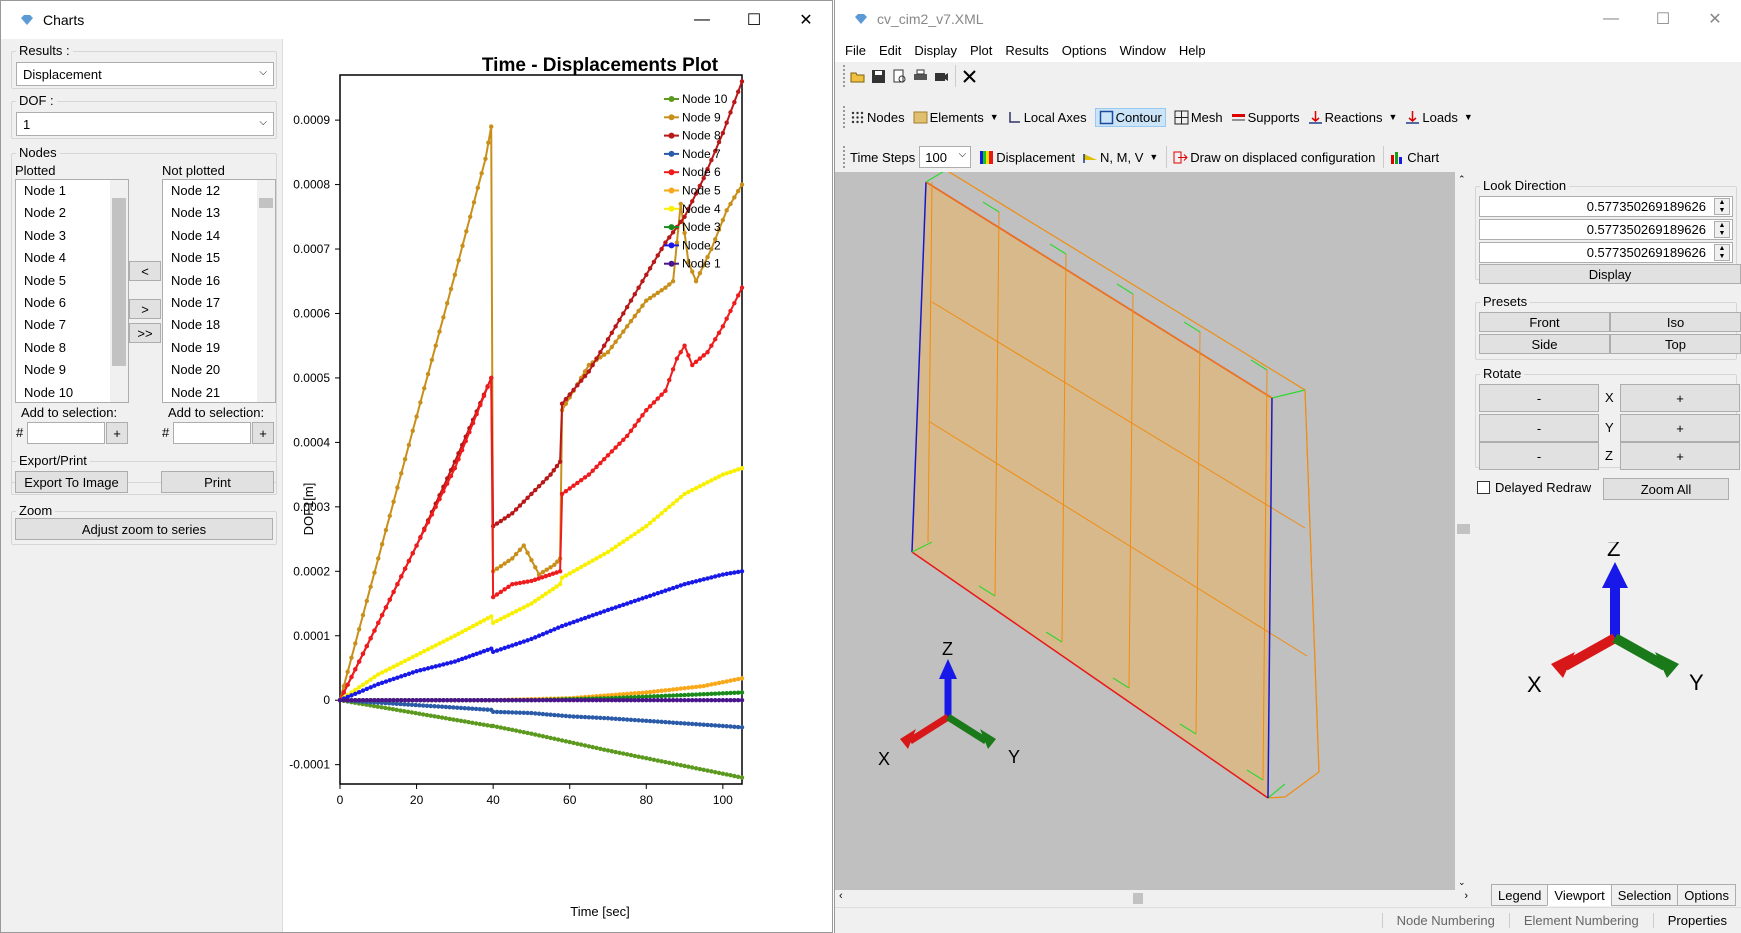 The height and width of the screenshot is (933, 1741). I want to click on tab-options: Options, so click(1707, 895).